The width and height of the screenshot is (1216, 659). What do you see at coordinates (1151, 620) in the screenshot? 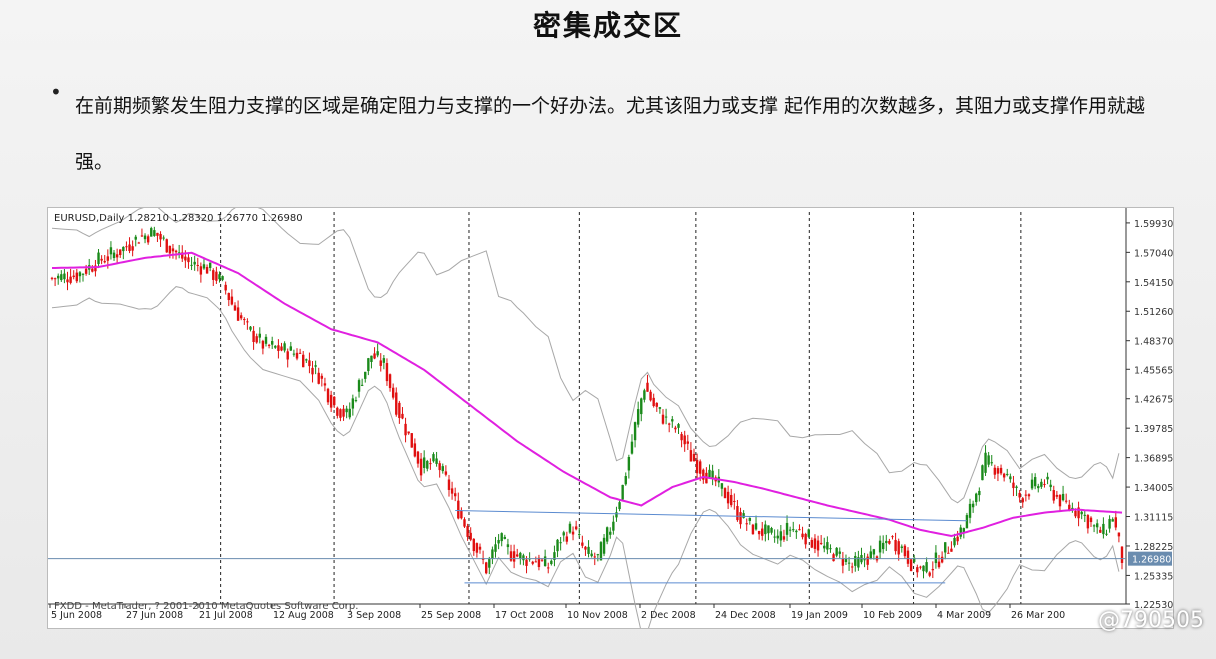
I see `watermark: @790505` at bounding box center [1151, 620].